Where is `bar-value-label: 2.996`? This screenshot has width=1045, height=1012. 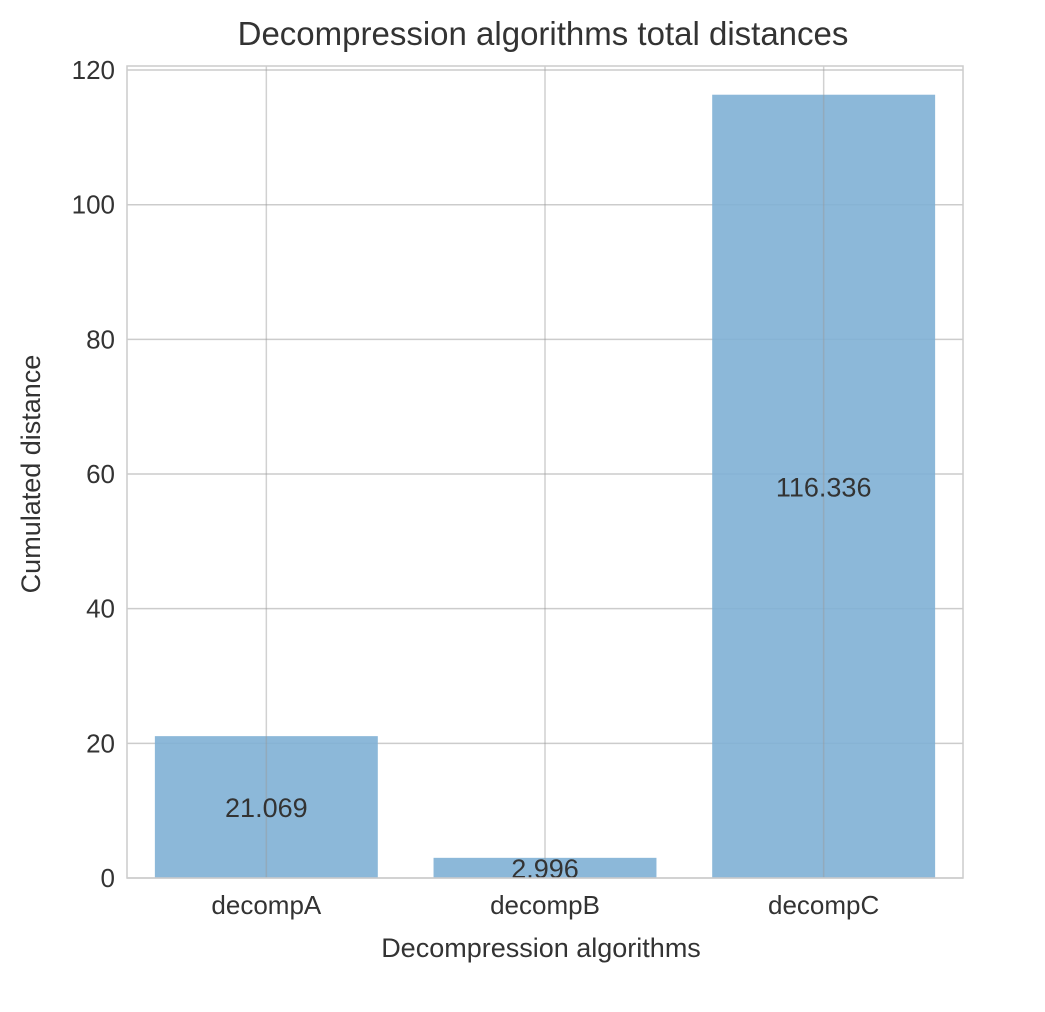
bar-value-label: 2.996 is located at coordinates (545, 869).